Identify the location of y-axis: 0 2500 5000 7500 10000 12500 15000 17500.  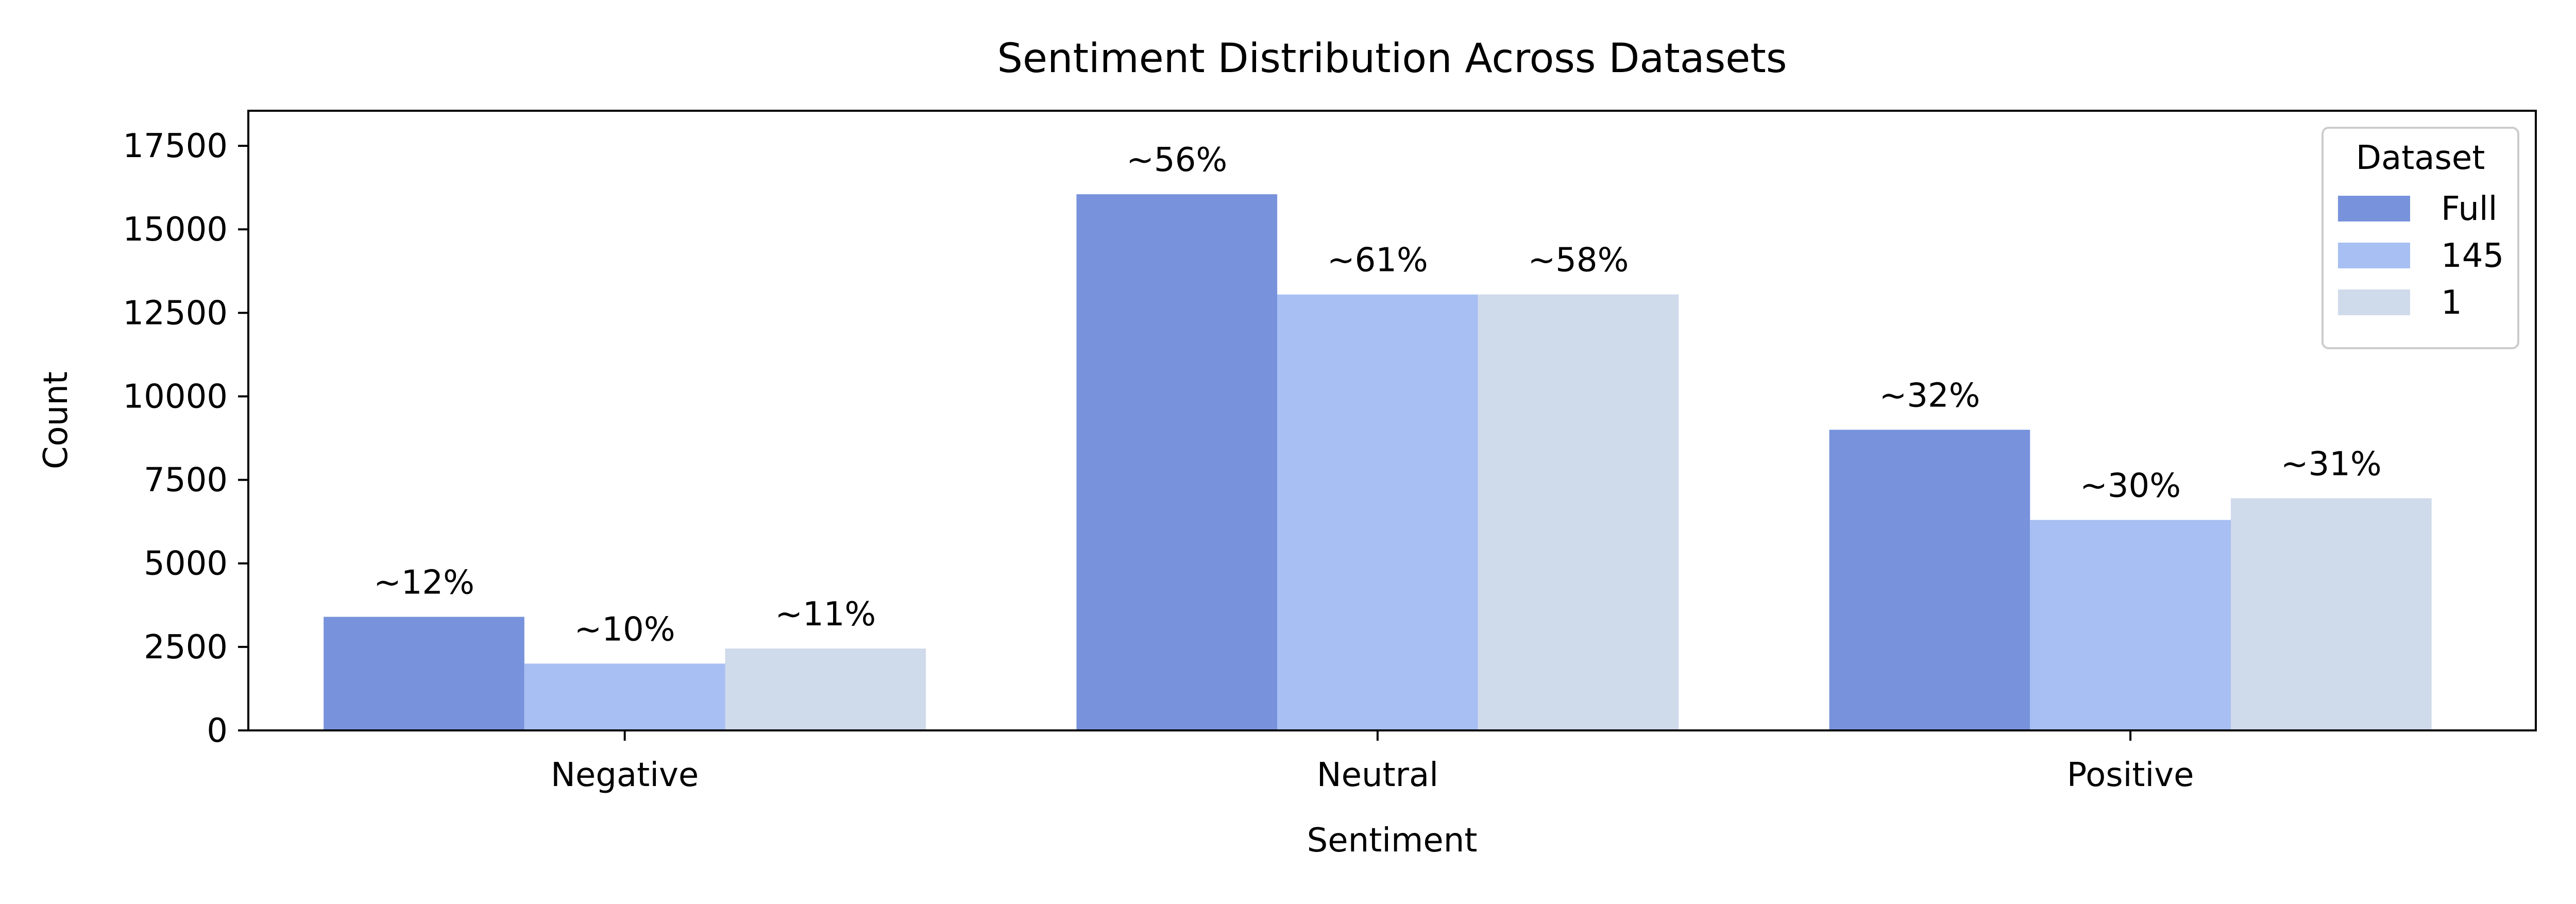
(185, 438).